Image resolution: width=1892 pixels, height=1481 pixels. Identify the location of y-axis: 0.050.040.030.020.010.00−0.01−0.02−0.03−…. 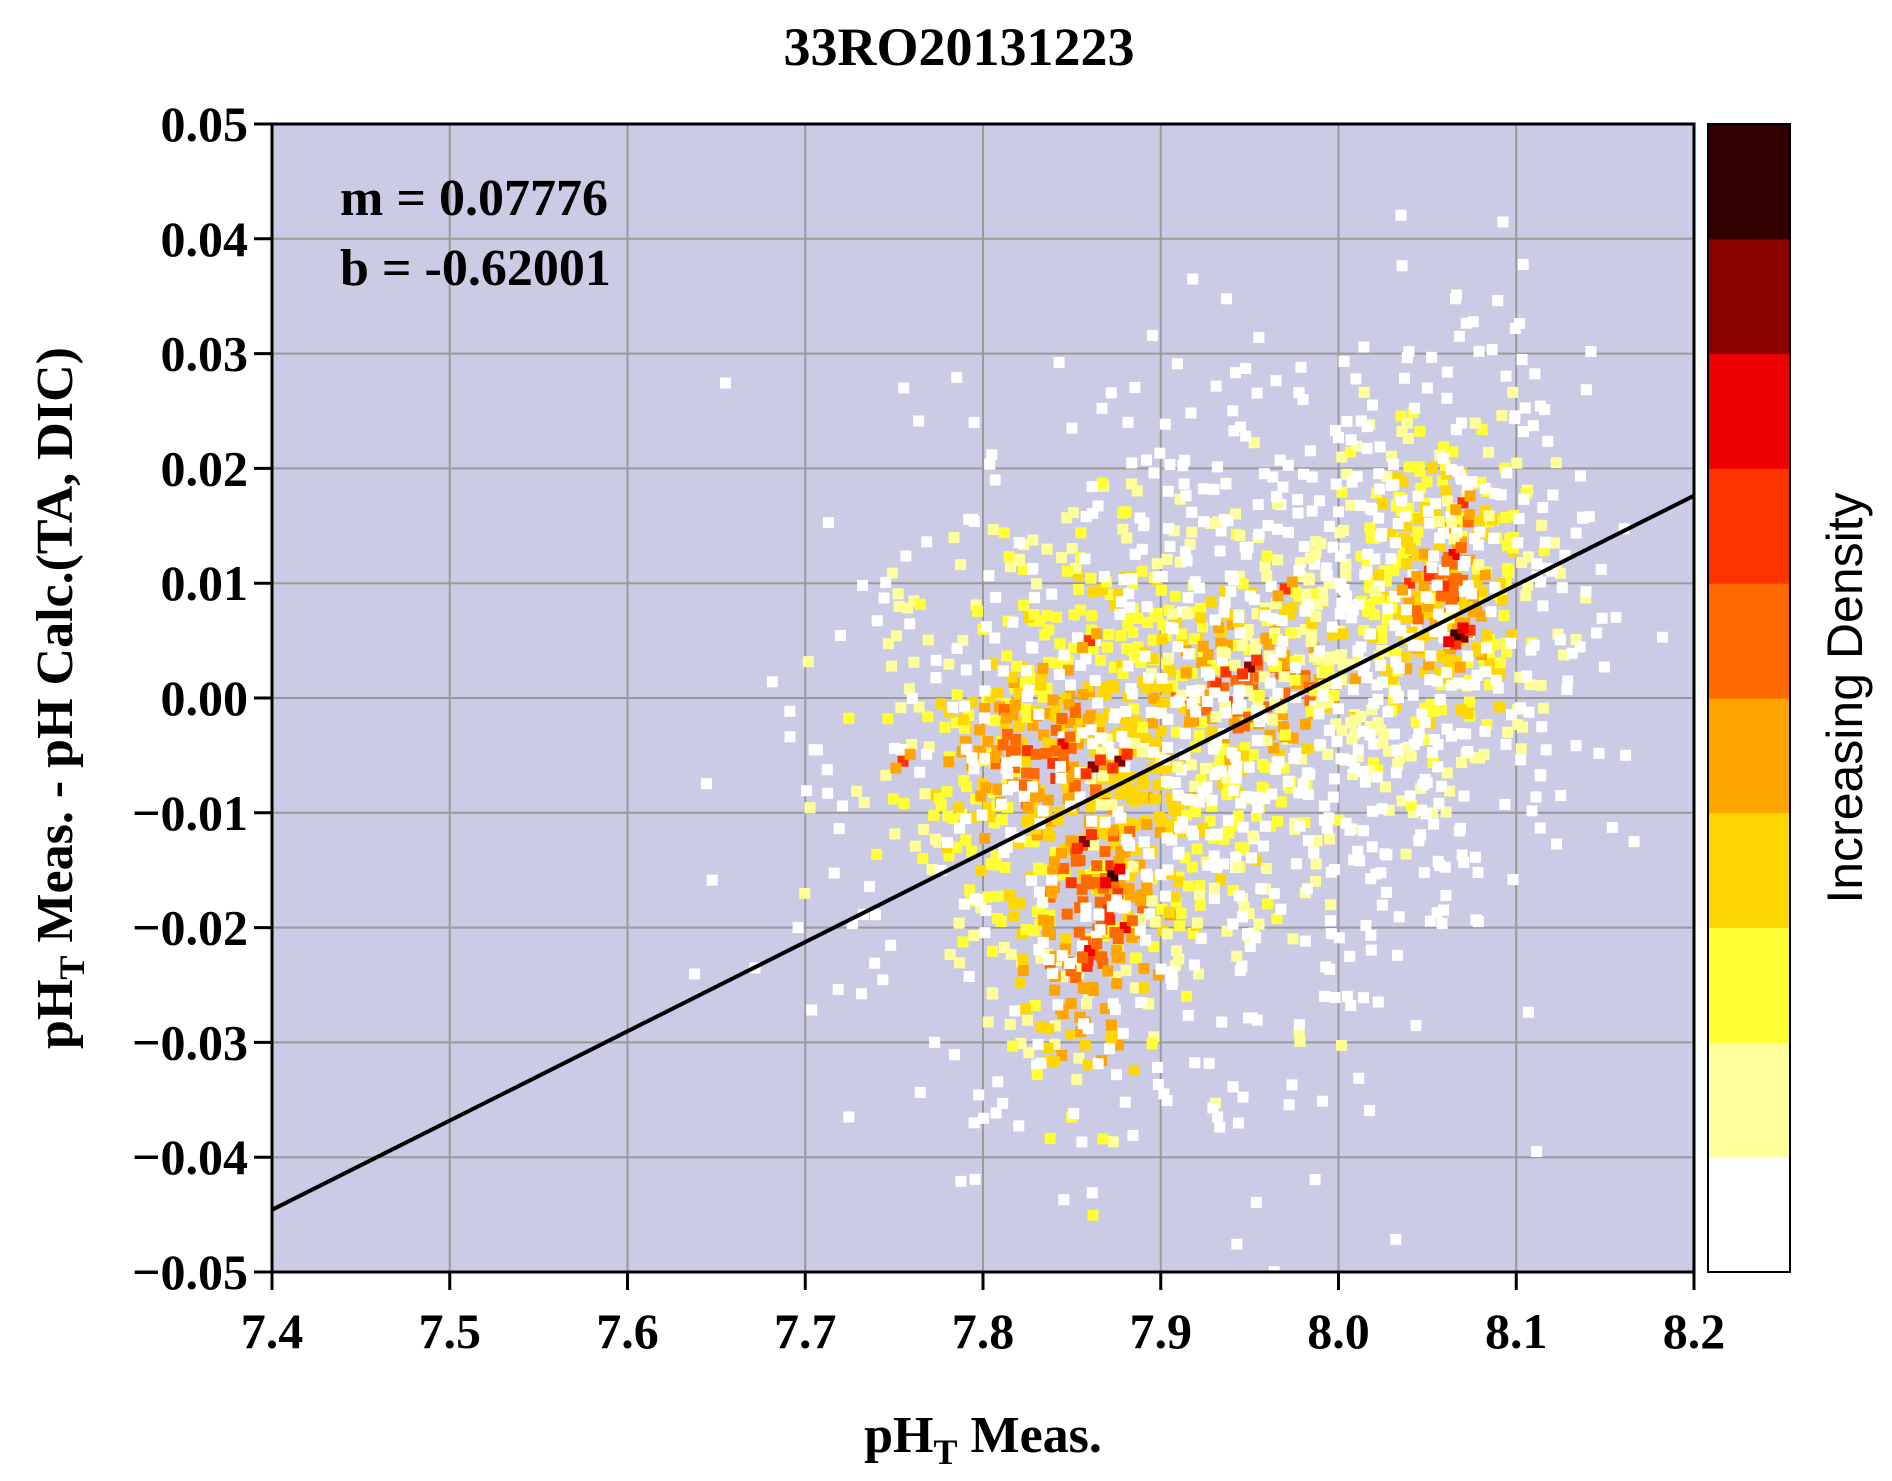
(202, 698).